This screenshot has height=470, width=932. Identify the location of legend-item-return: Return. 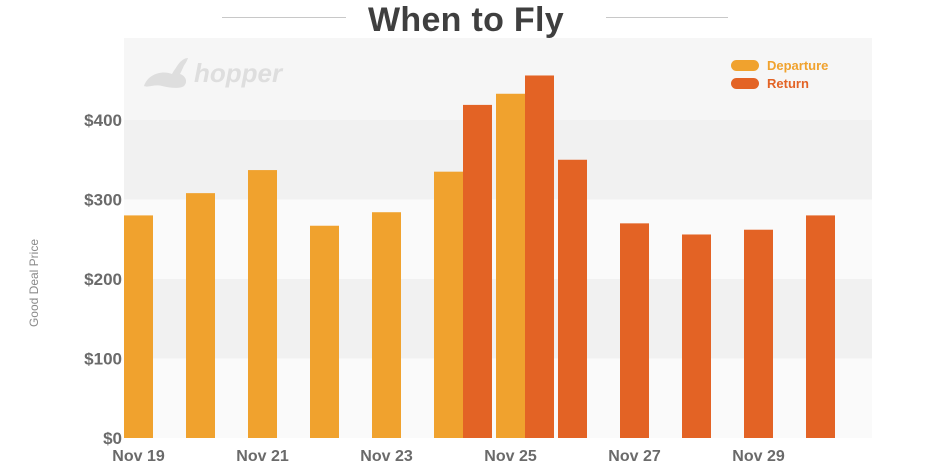
(779, 83).